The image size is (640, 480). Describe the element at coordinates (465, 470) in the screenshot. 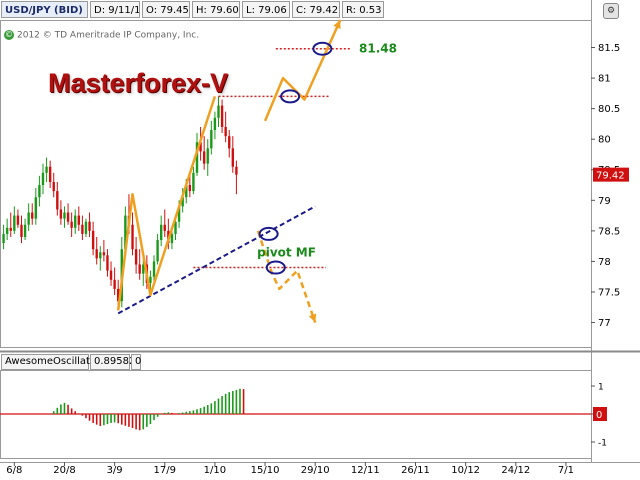

I see `date-tick-label: 10/12` at that location.